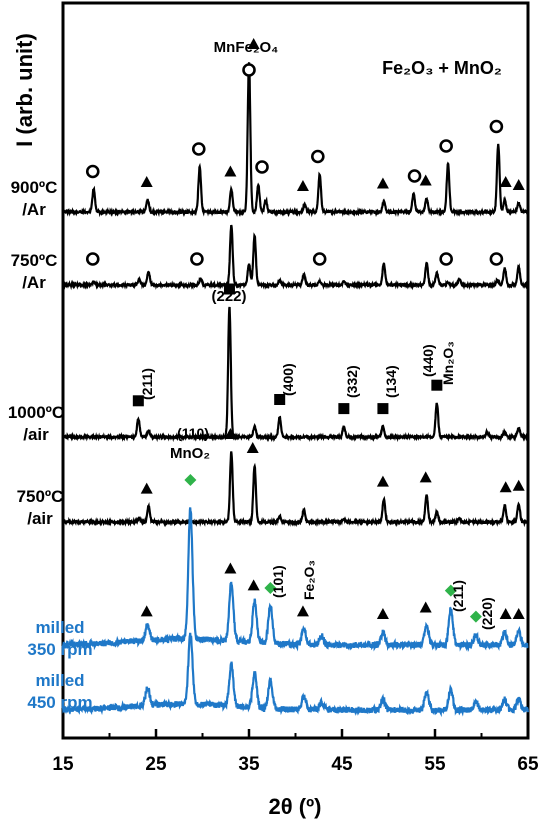 This screenshot has height=831, width=550. What do you see at coordinates (442, 68) in the screenshot?
I see `sample-title: Fe₂O₃ + MnO₂` at bounding box center [442, 68].